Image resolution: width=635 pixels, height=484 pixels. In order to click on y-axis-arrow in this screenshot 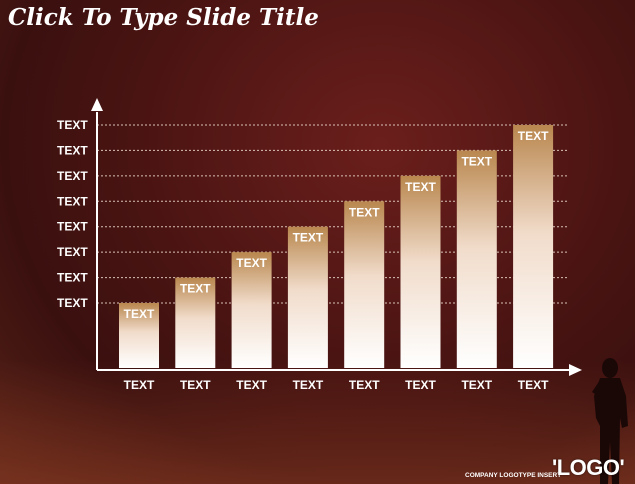, I will do `click(97, 104)`.